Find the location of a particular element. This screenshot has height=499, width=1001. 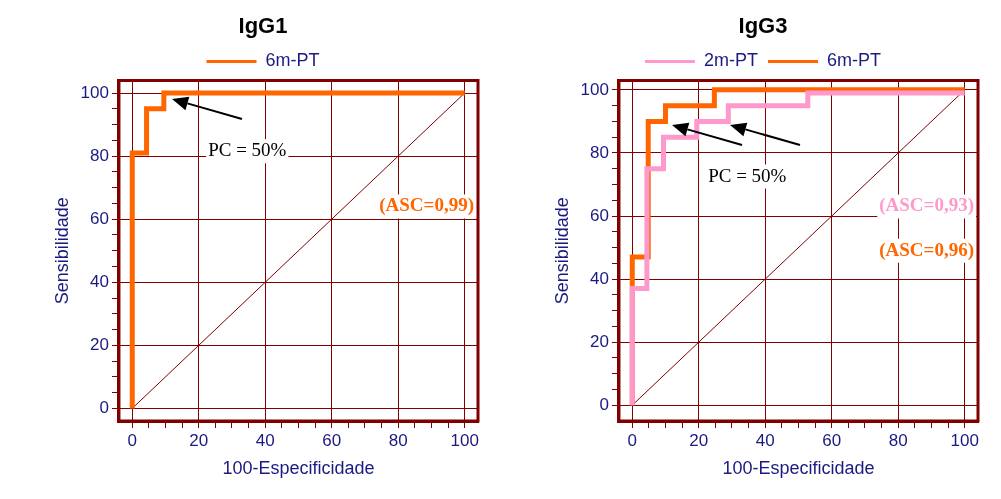

chart-title: IgG1 is located at coordinates (263, 26).